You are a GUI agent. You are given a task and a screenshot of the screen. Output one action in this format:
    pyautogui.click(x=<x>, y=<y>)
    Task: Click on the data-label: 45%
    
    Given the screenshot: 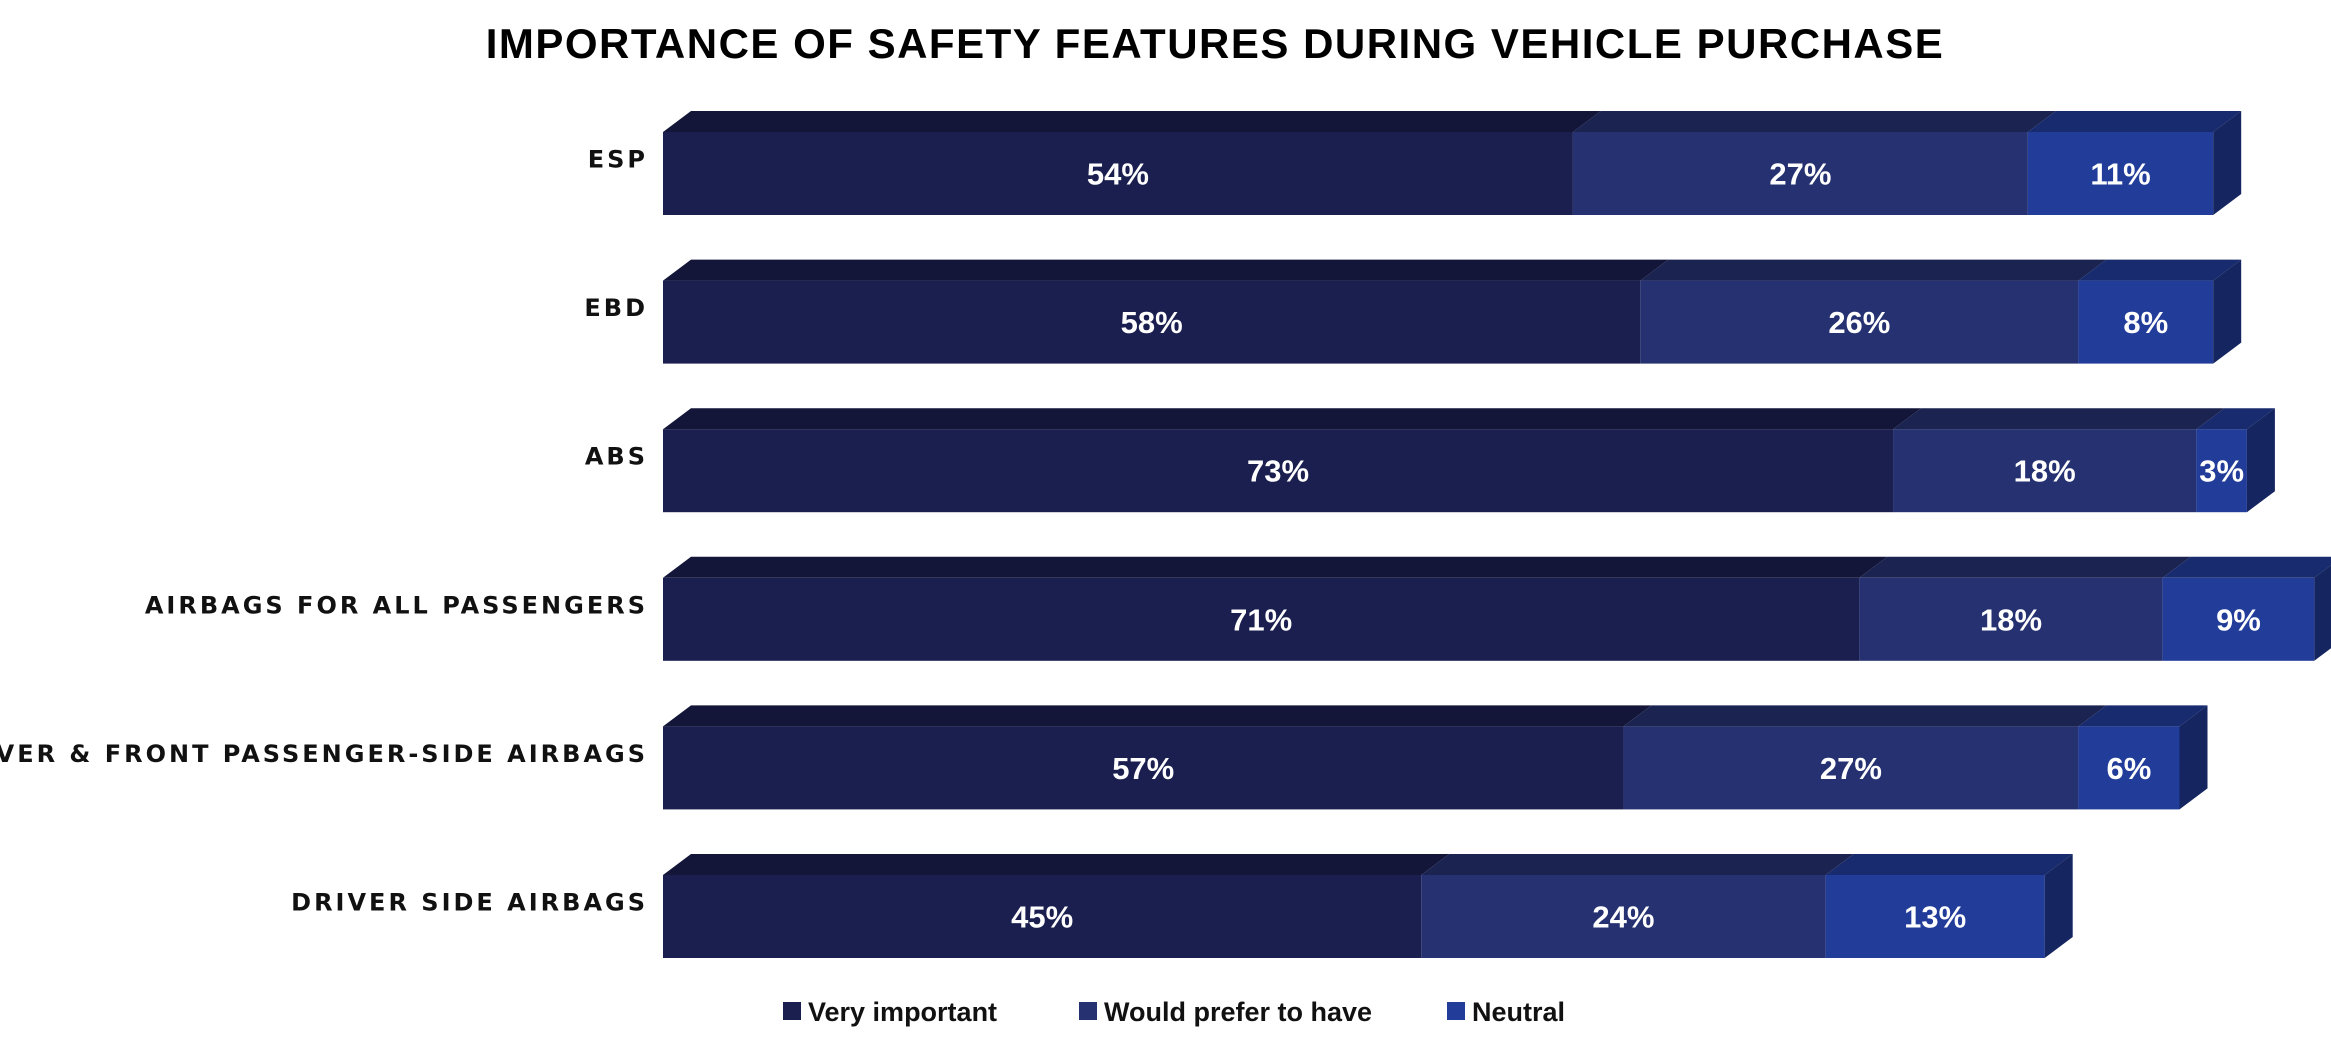 What is the action you would take?
    pyautogui.click(x=1042, y=917)
    